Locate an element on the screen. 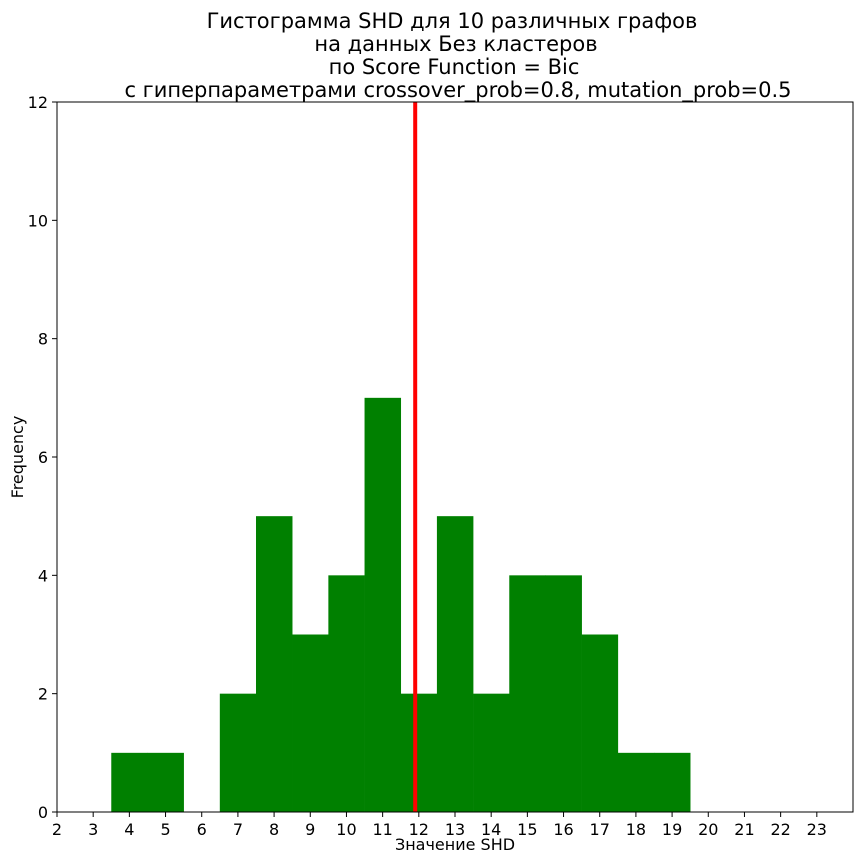  y-tick-label-0: 0 is located at coordinates (43, 812).